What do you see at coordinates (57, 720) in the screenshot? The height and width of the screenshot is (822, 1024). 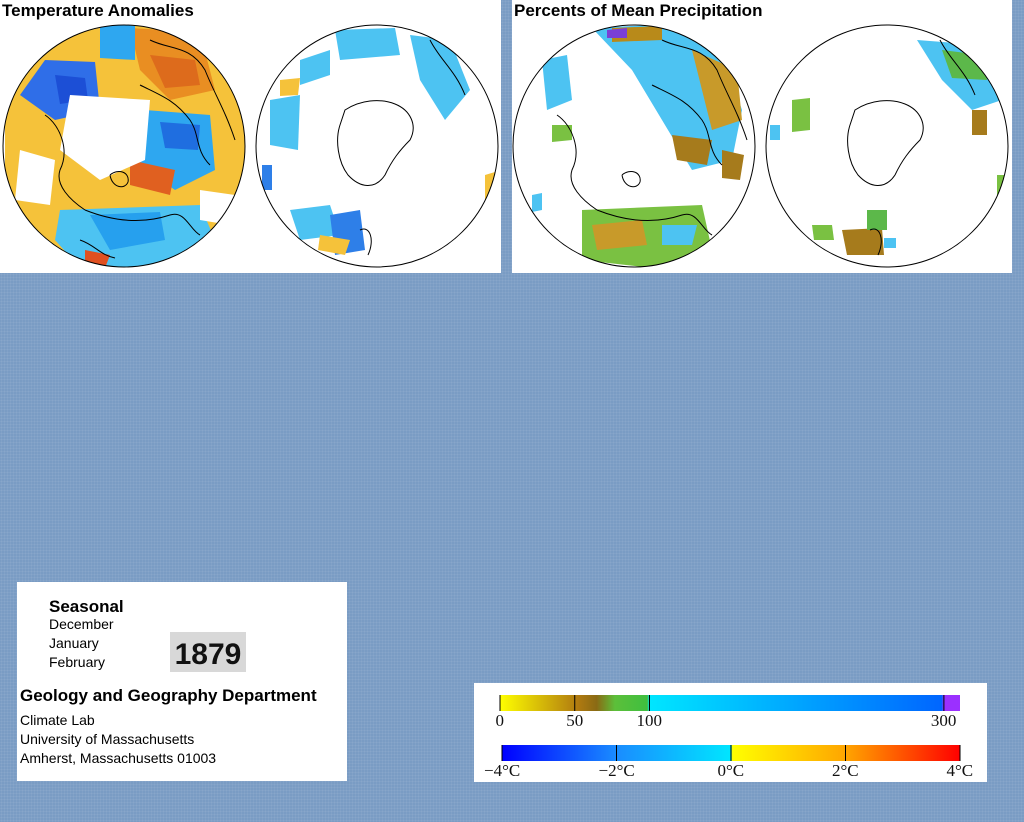 I see `lab-name: Climate Lab` at bounding box center [57, 720].